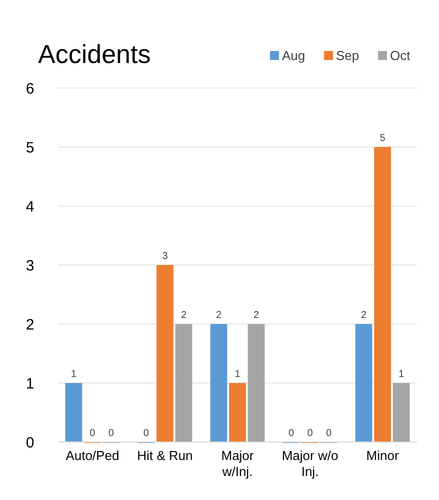 The image size is (439, 500). What do you see at coordinates (383, 455) in the screenshot?
I see `x-tick-label: Minor` at bounding box center [383, 455].